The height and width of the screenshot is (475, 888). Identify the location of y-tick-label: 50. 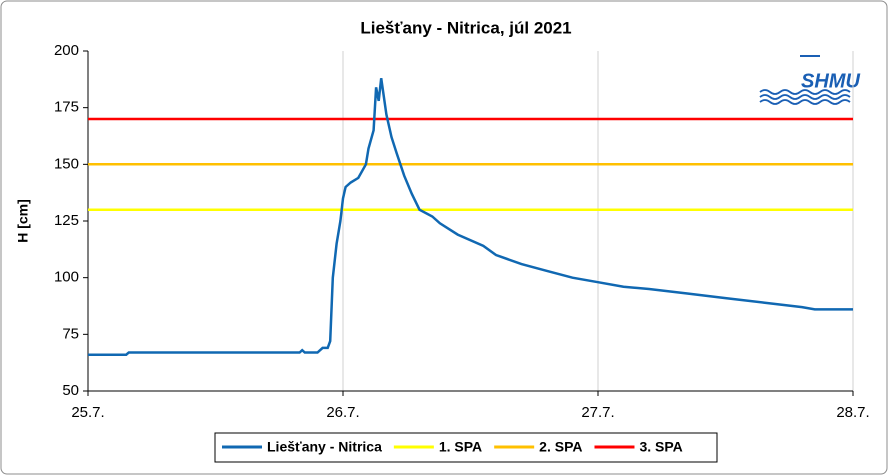
(70, 390).